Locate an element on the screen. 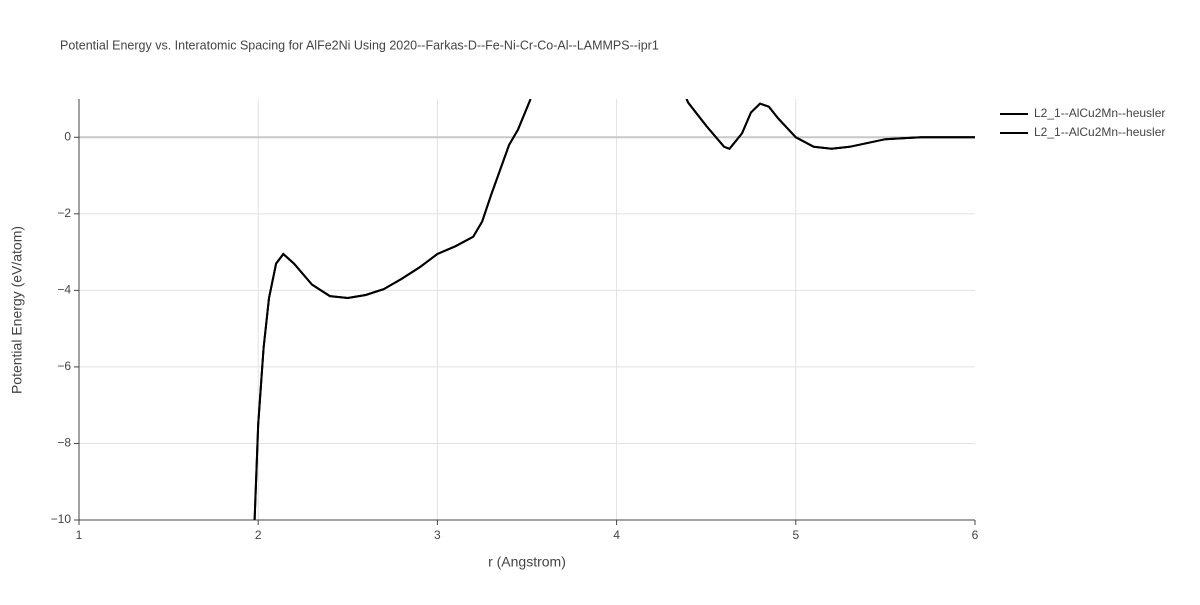 Image resolution: width=1200 pixels, height=605 pixels. y-tick-label: −2 is located at coordinates (64, 213).